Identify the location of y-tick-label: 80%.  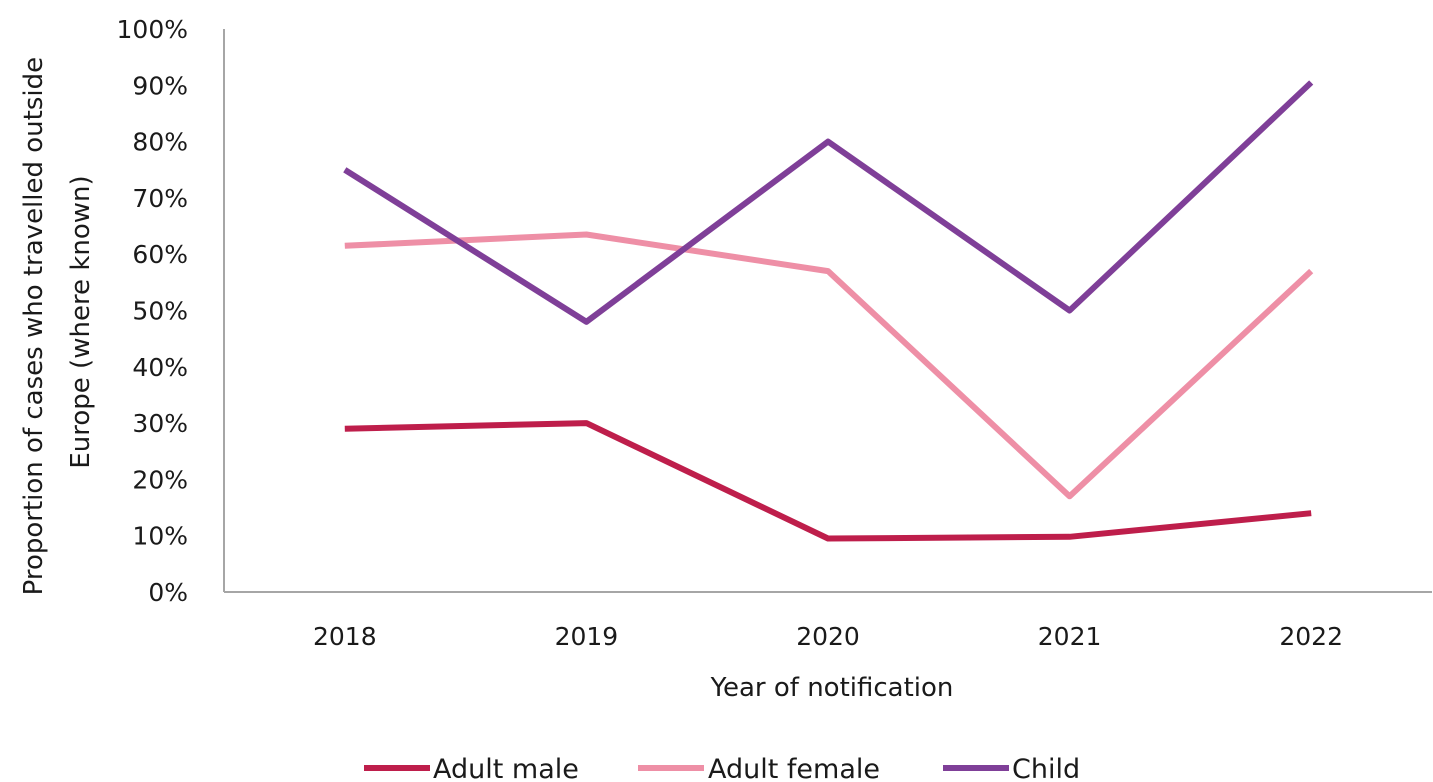
(160, 142).